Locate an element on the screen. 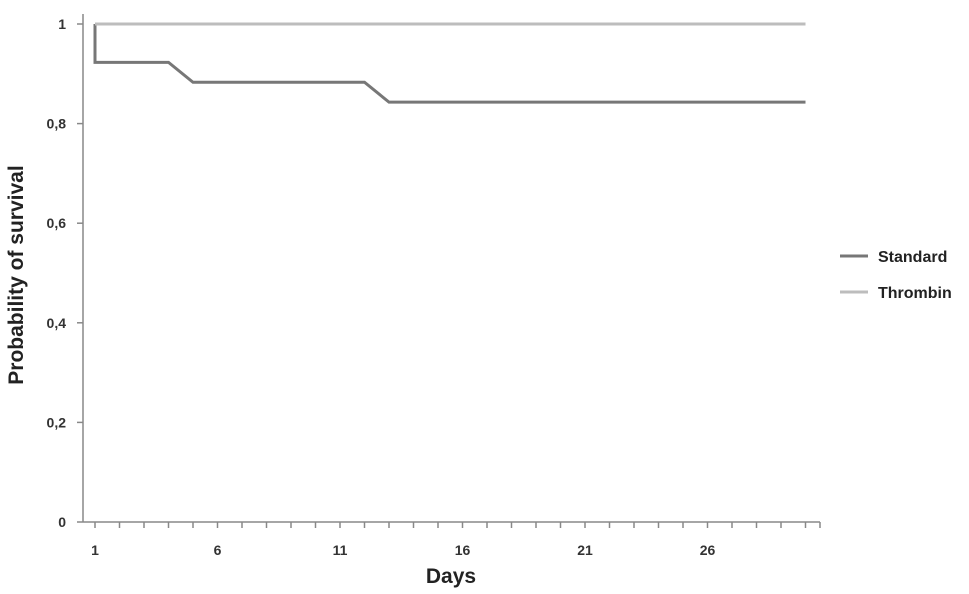 The width and height of the screenshot is (969, 594). x-tick-label: 1 is located at coordinates (95, 550).